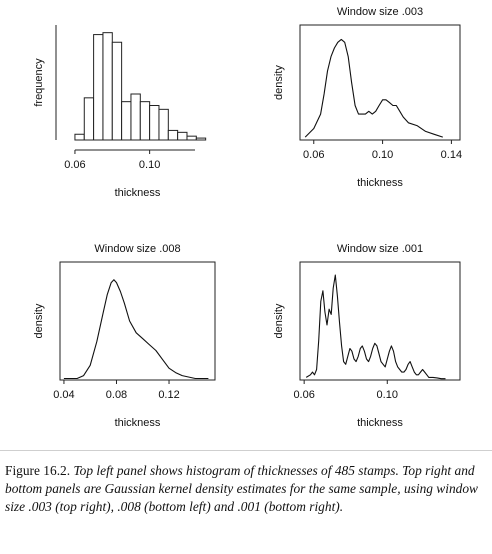 The image size is (492, 554). I want to click on caption-divider, so click(246, 450).